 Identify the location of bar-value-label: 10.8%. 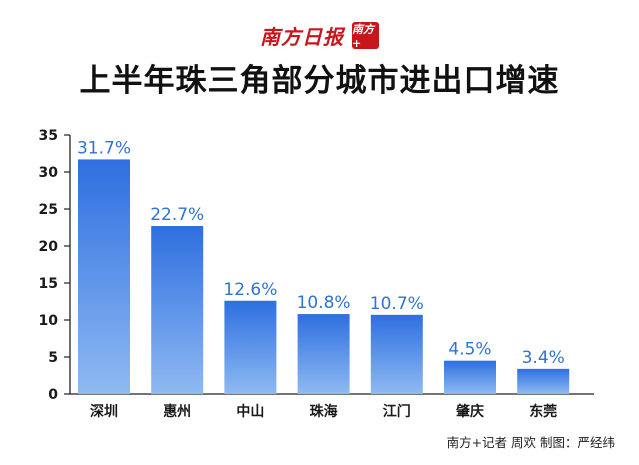
(324, 303).